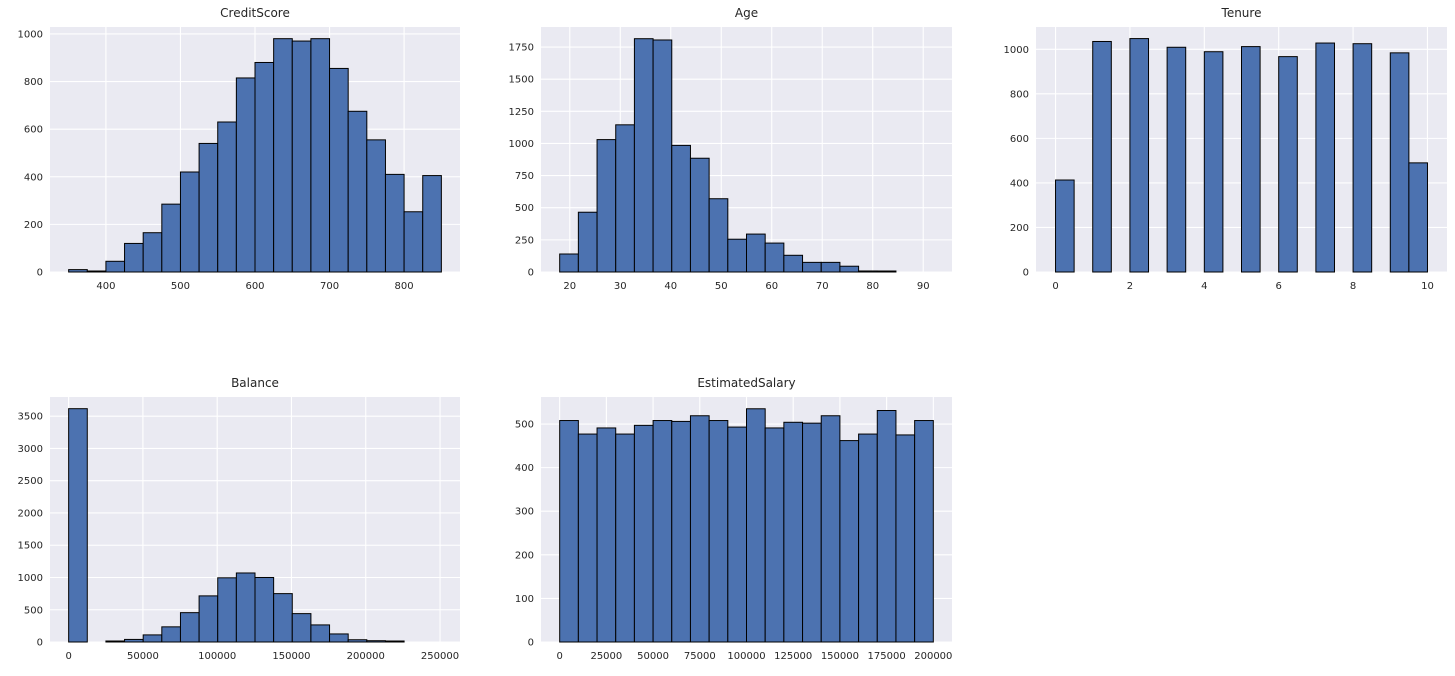  Describe the element at coordinates (255, 13) in the screenshot. I see `chart-title-creditscore: CreditScore` at that location.